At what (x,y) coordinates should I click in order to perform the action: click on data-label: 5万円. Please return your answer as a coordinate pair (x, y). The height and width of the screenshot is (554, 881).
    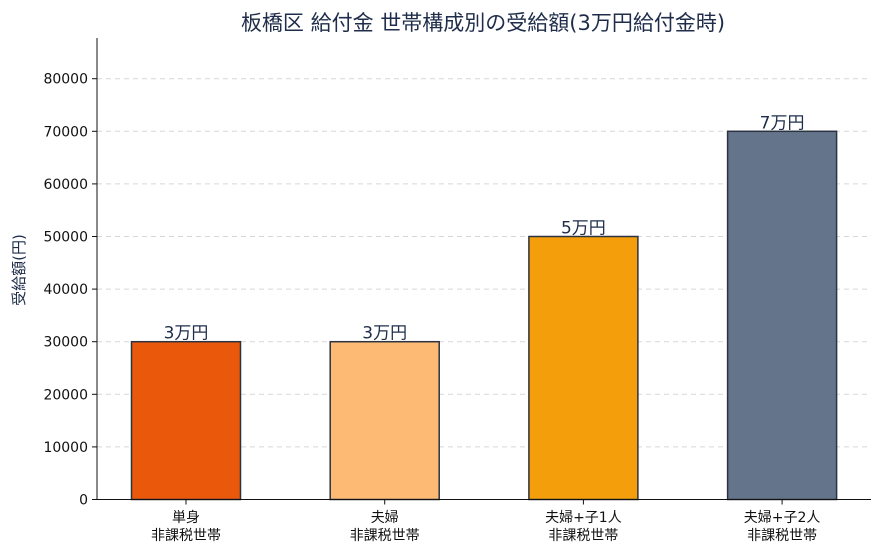
    Looking at the image, I should click on (583, 229).